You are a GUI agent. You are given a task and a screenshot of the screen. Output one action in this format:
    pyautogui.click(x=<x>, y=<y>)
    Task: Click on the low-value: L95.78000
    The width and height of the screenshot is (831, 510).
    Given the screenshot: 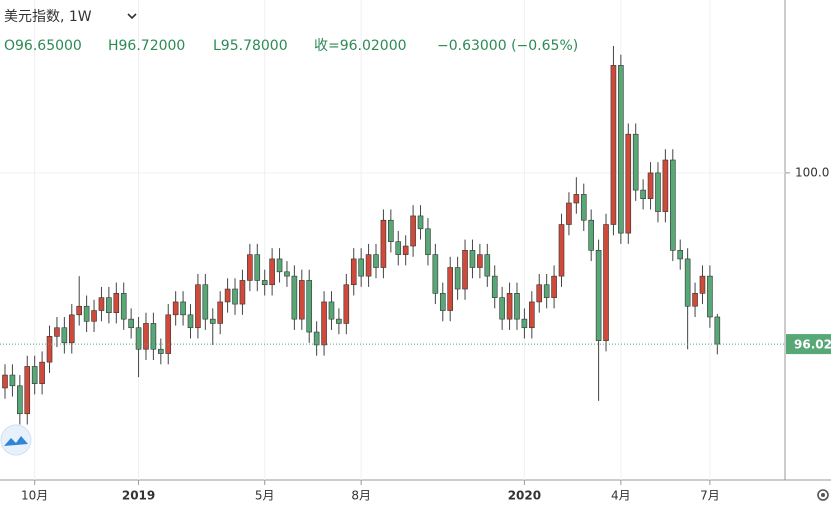 What is the action you would take?
    pyautogui.click(x=250, y=46)
    